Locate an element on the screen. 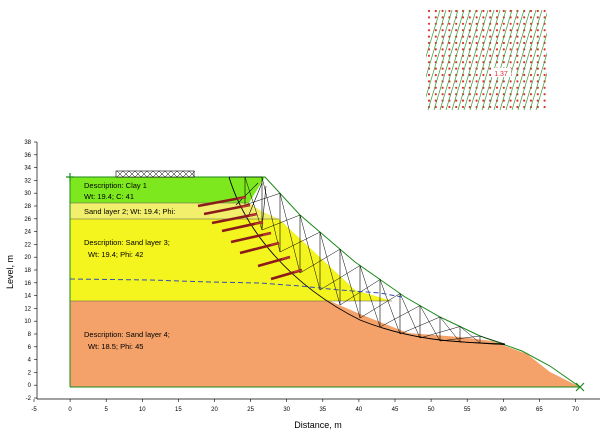  slip-center-grid: 1.37 is located at coordinates (486, 60).